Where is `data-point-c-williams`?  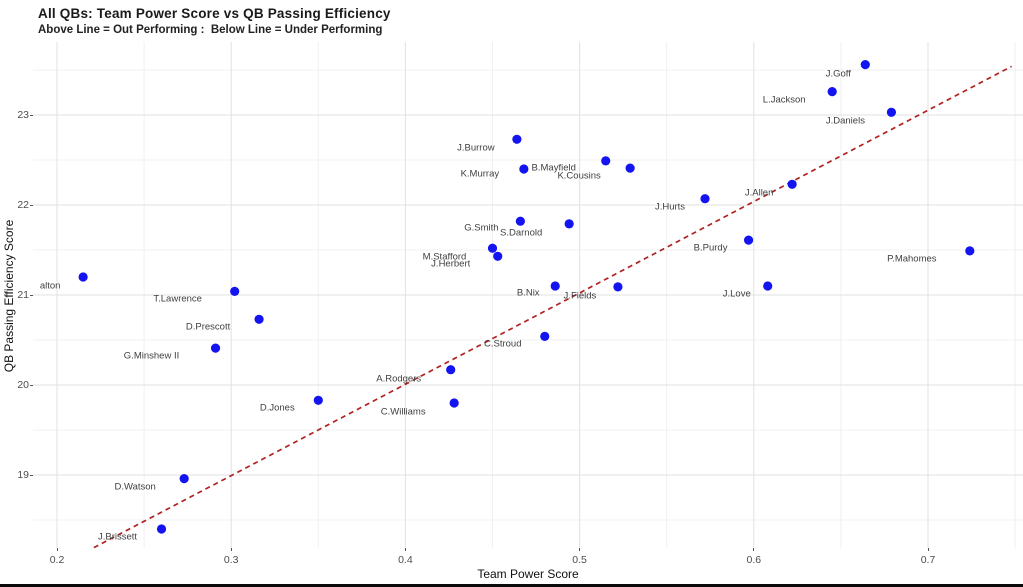
data-point-c-williams is located at coordinates (454, 403).